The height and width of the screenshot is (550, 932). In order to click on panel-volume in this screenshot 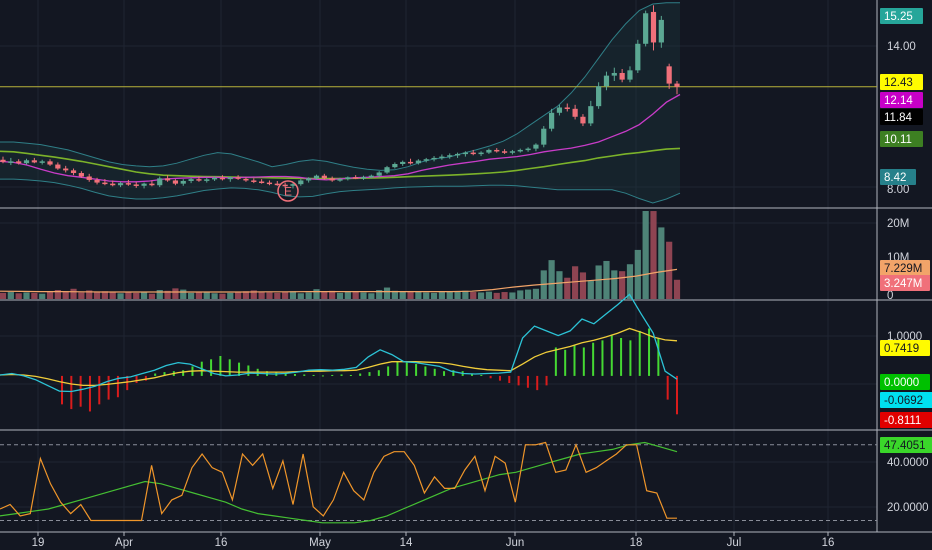, I will do `click(340, 255)`.